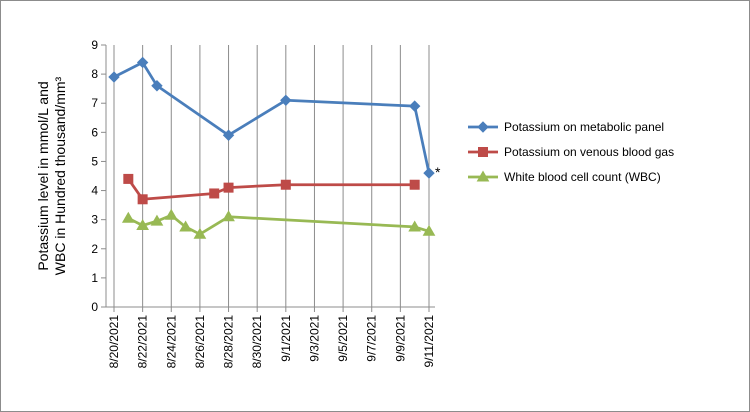 The image size is (750, 412). What do you see at coordinates (94, 249) in the screenshot?
I see `y-tick-label-2: 2` at bounding box center [94, 249].